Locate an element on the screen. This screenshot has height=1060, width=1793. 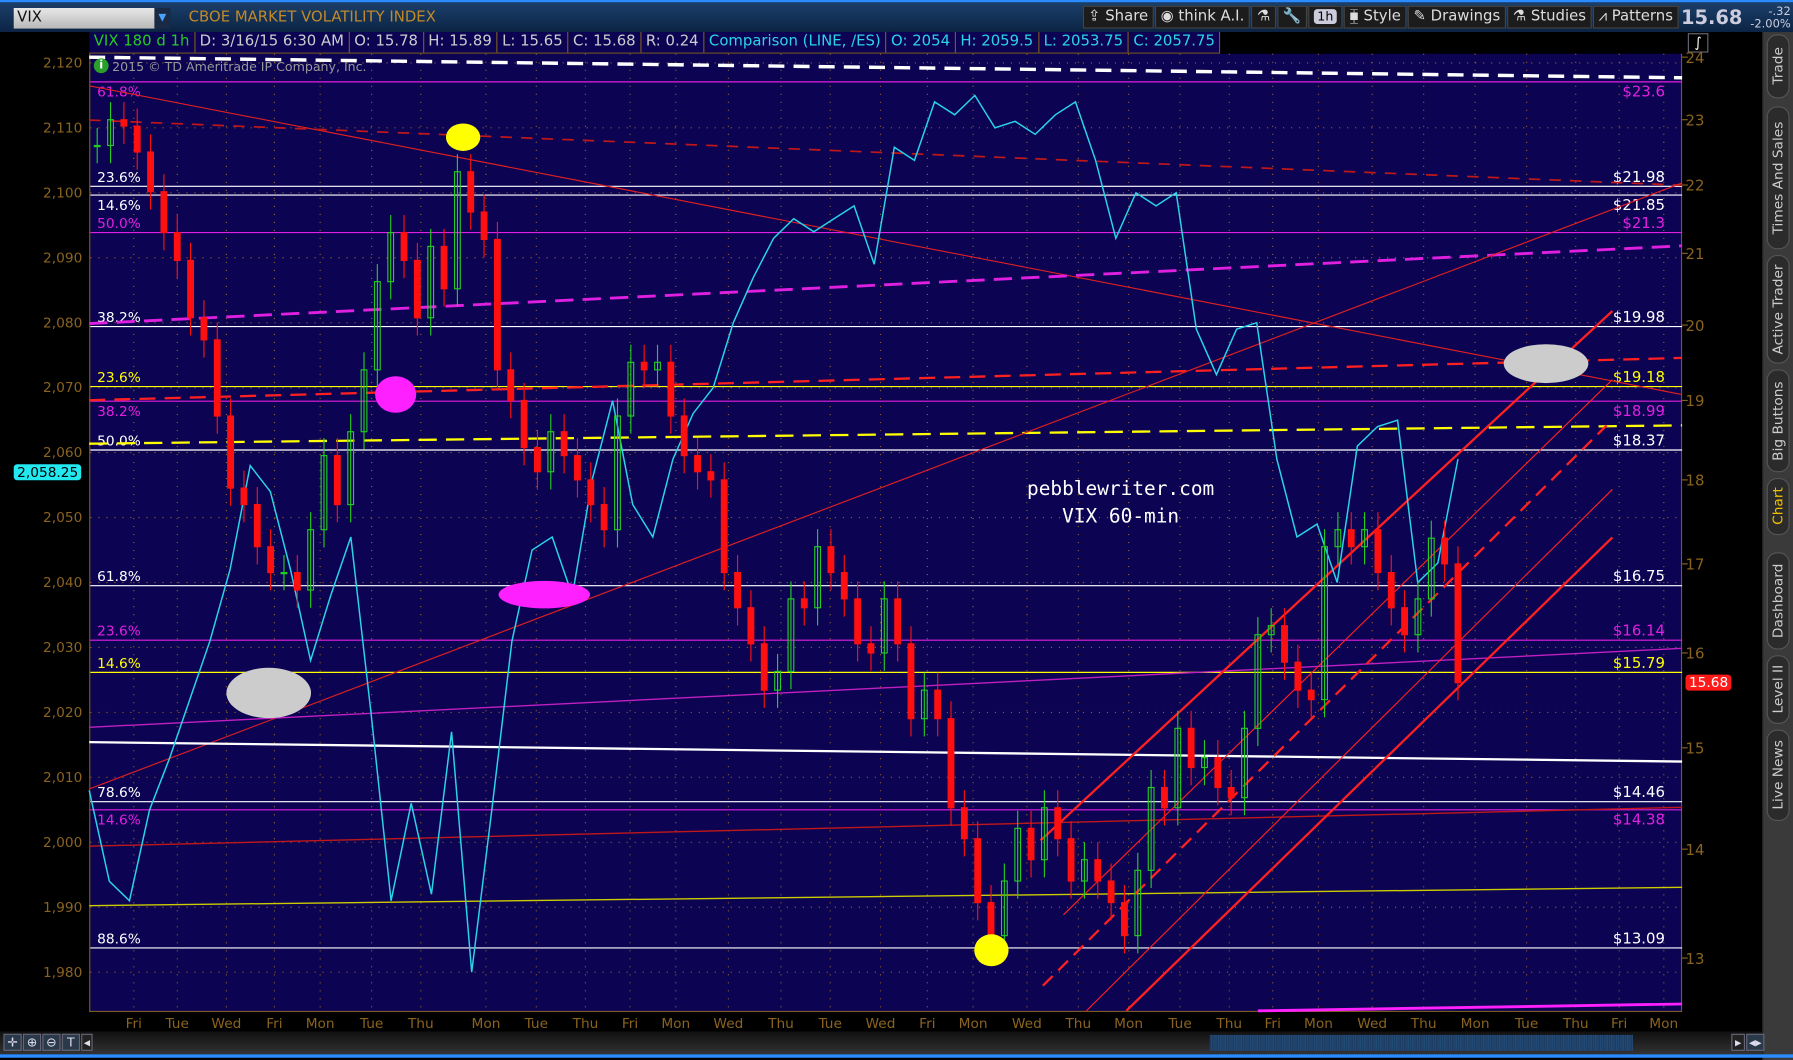
fib-level-price: $18.99 is located at coordinates (1639, 411).